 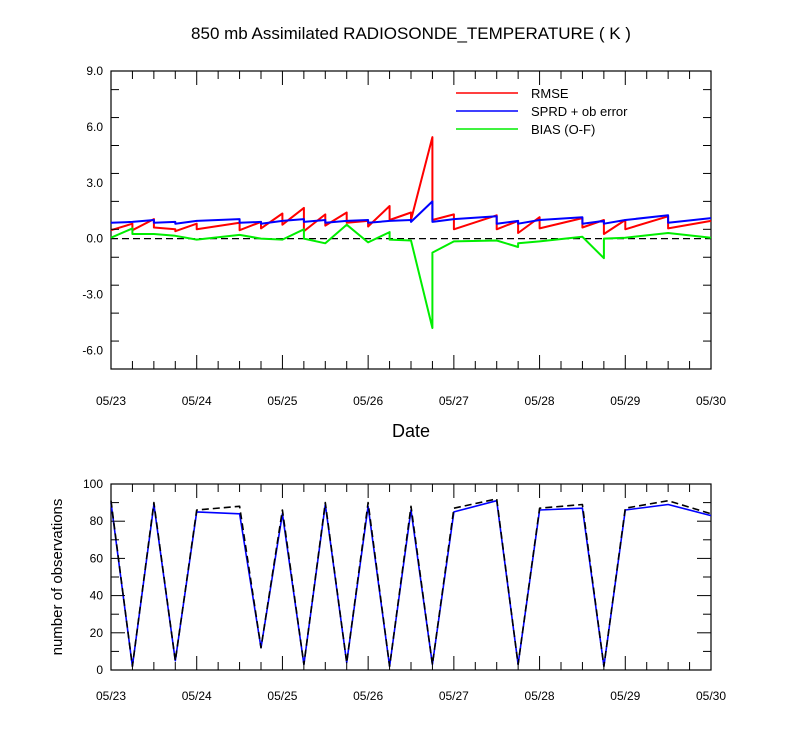 What do you see at coordinates (579, 111) in the screenshot?
I see `legend-label-sprd: SPRD + ob error` at bounding box center [579, 111].